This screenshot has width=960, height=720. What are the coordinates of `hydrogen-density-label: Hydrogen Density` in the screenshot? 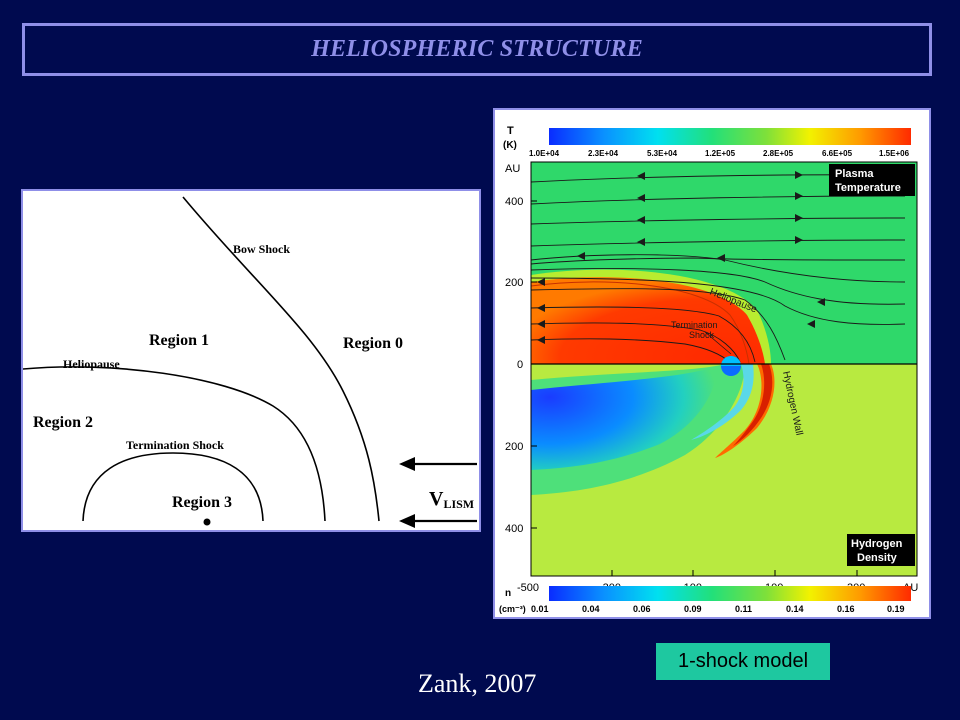 It's located at (881, 550).